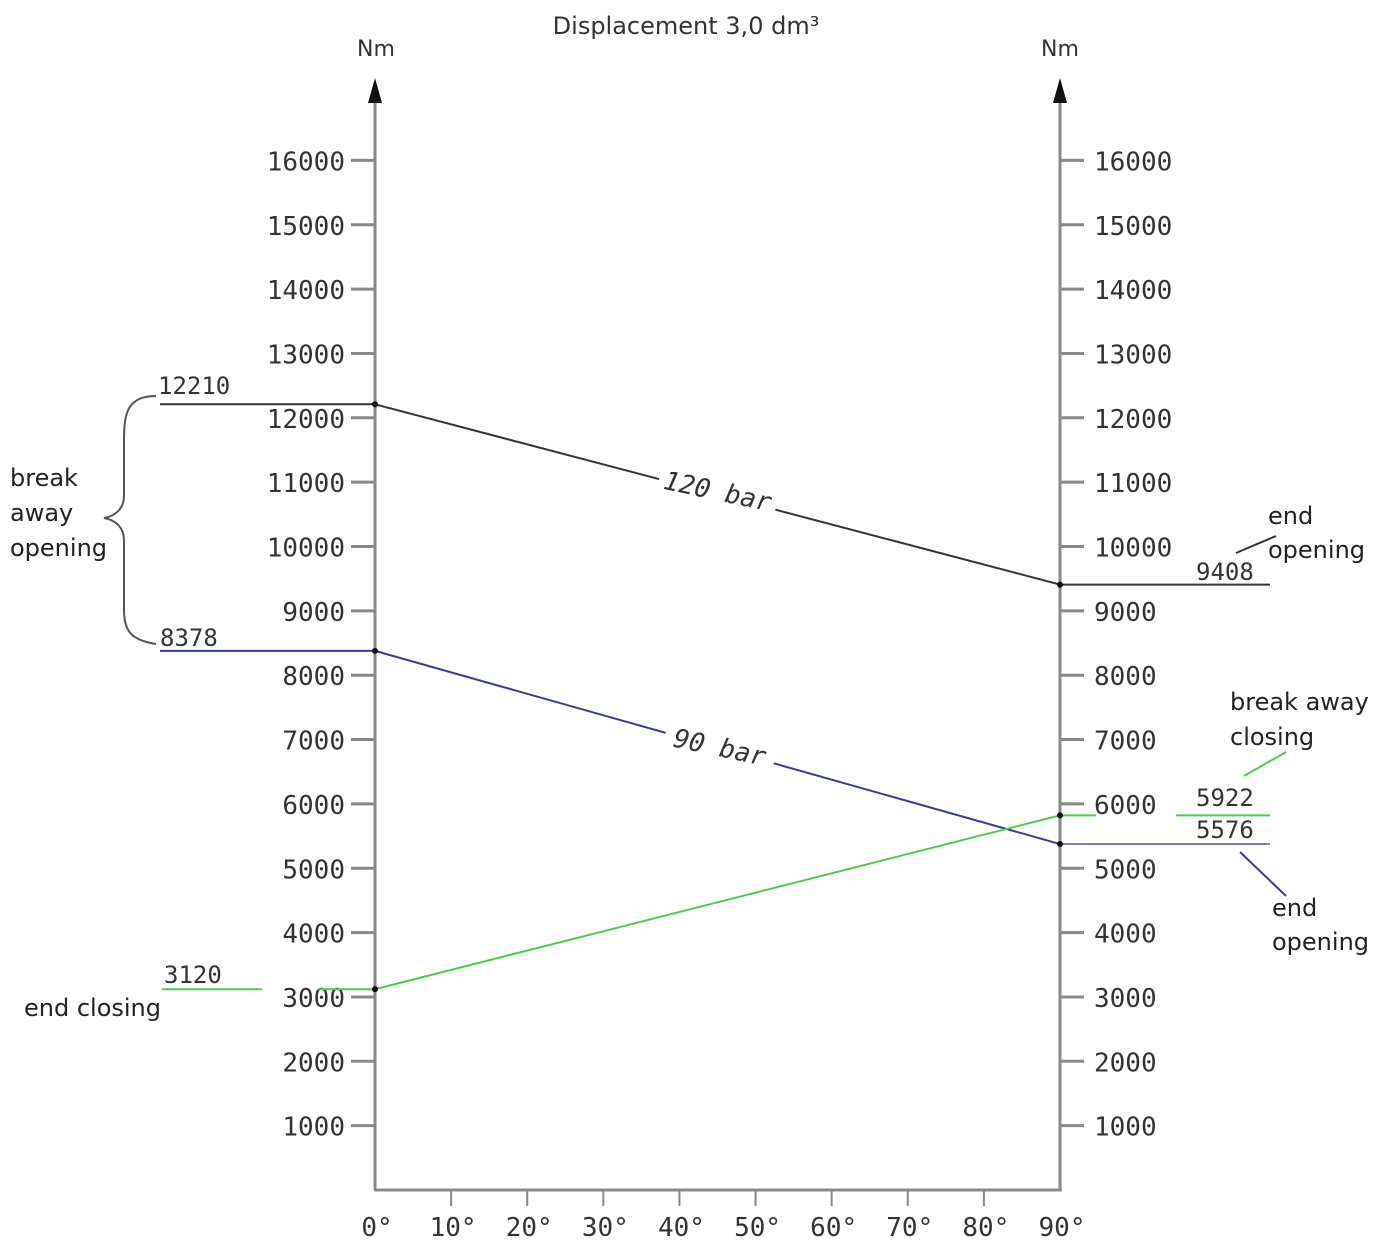 The image size is (1391, 1241). I want to click on annotation-end-closing: end closing, so click(92, 1008).